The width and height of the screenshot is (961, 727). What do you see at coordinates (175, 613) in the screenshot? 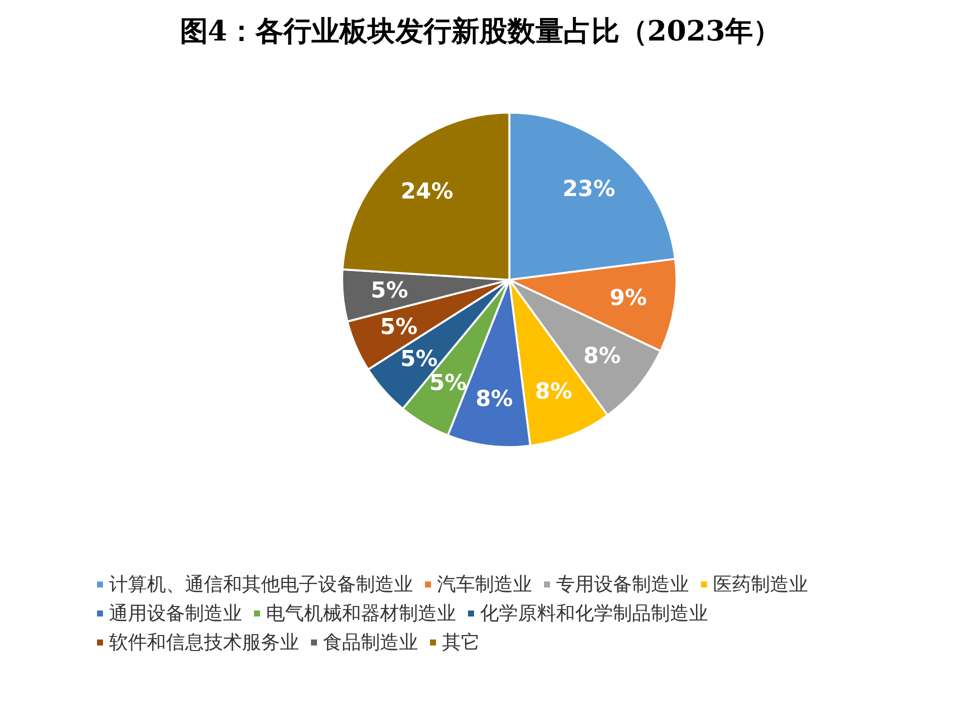
I see `legend-label: 通用设备制造业` at bounding box center [175, 613].